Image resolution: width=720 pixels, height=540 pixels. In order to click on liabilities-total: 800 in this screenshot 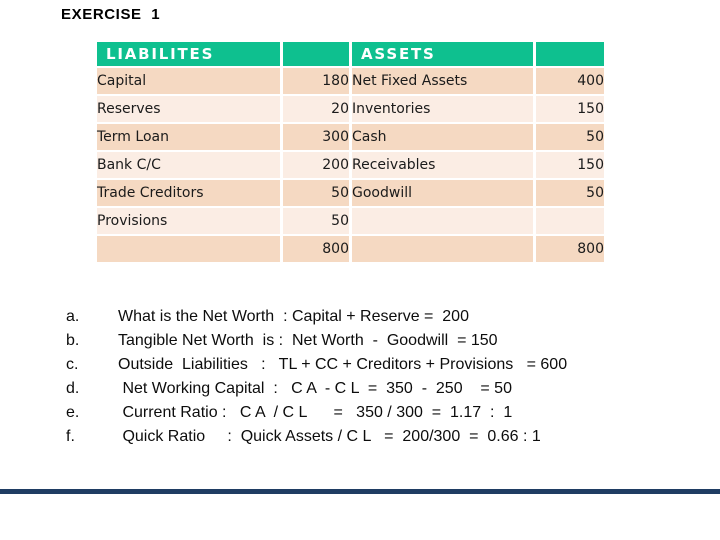, I will do `click(316, 249)`.